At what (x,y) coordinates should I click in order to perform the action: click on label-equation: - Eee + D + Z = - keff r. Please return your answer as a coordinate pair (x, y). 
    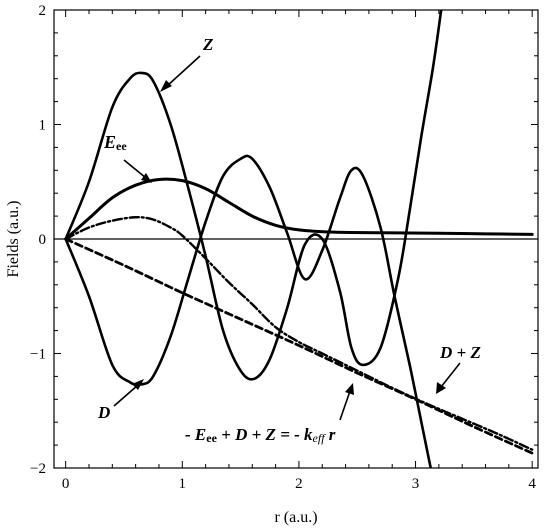
    Looking at the image, I should click on (260, 435).